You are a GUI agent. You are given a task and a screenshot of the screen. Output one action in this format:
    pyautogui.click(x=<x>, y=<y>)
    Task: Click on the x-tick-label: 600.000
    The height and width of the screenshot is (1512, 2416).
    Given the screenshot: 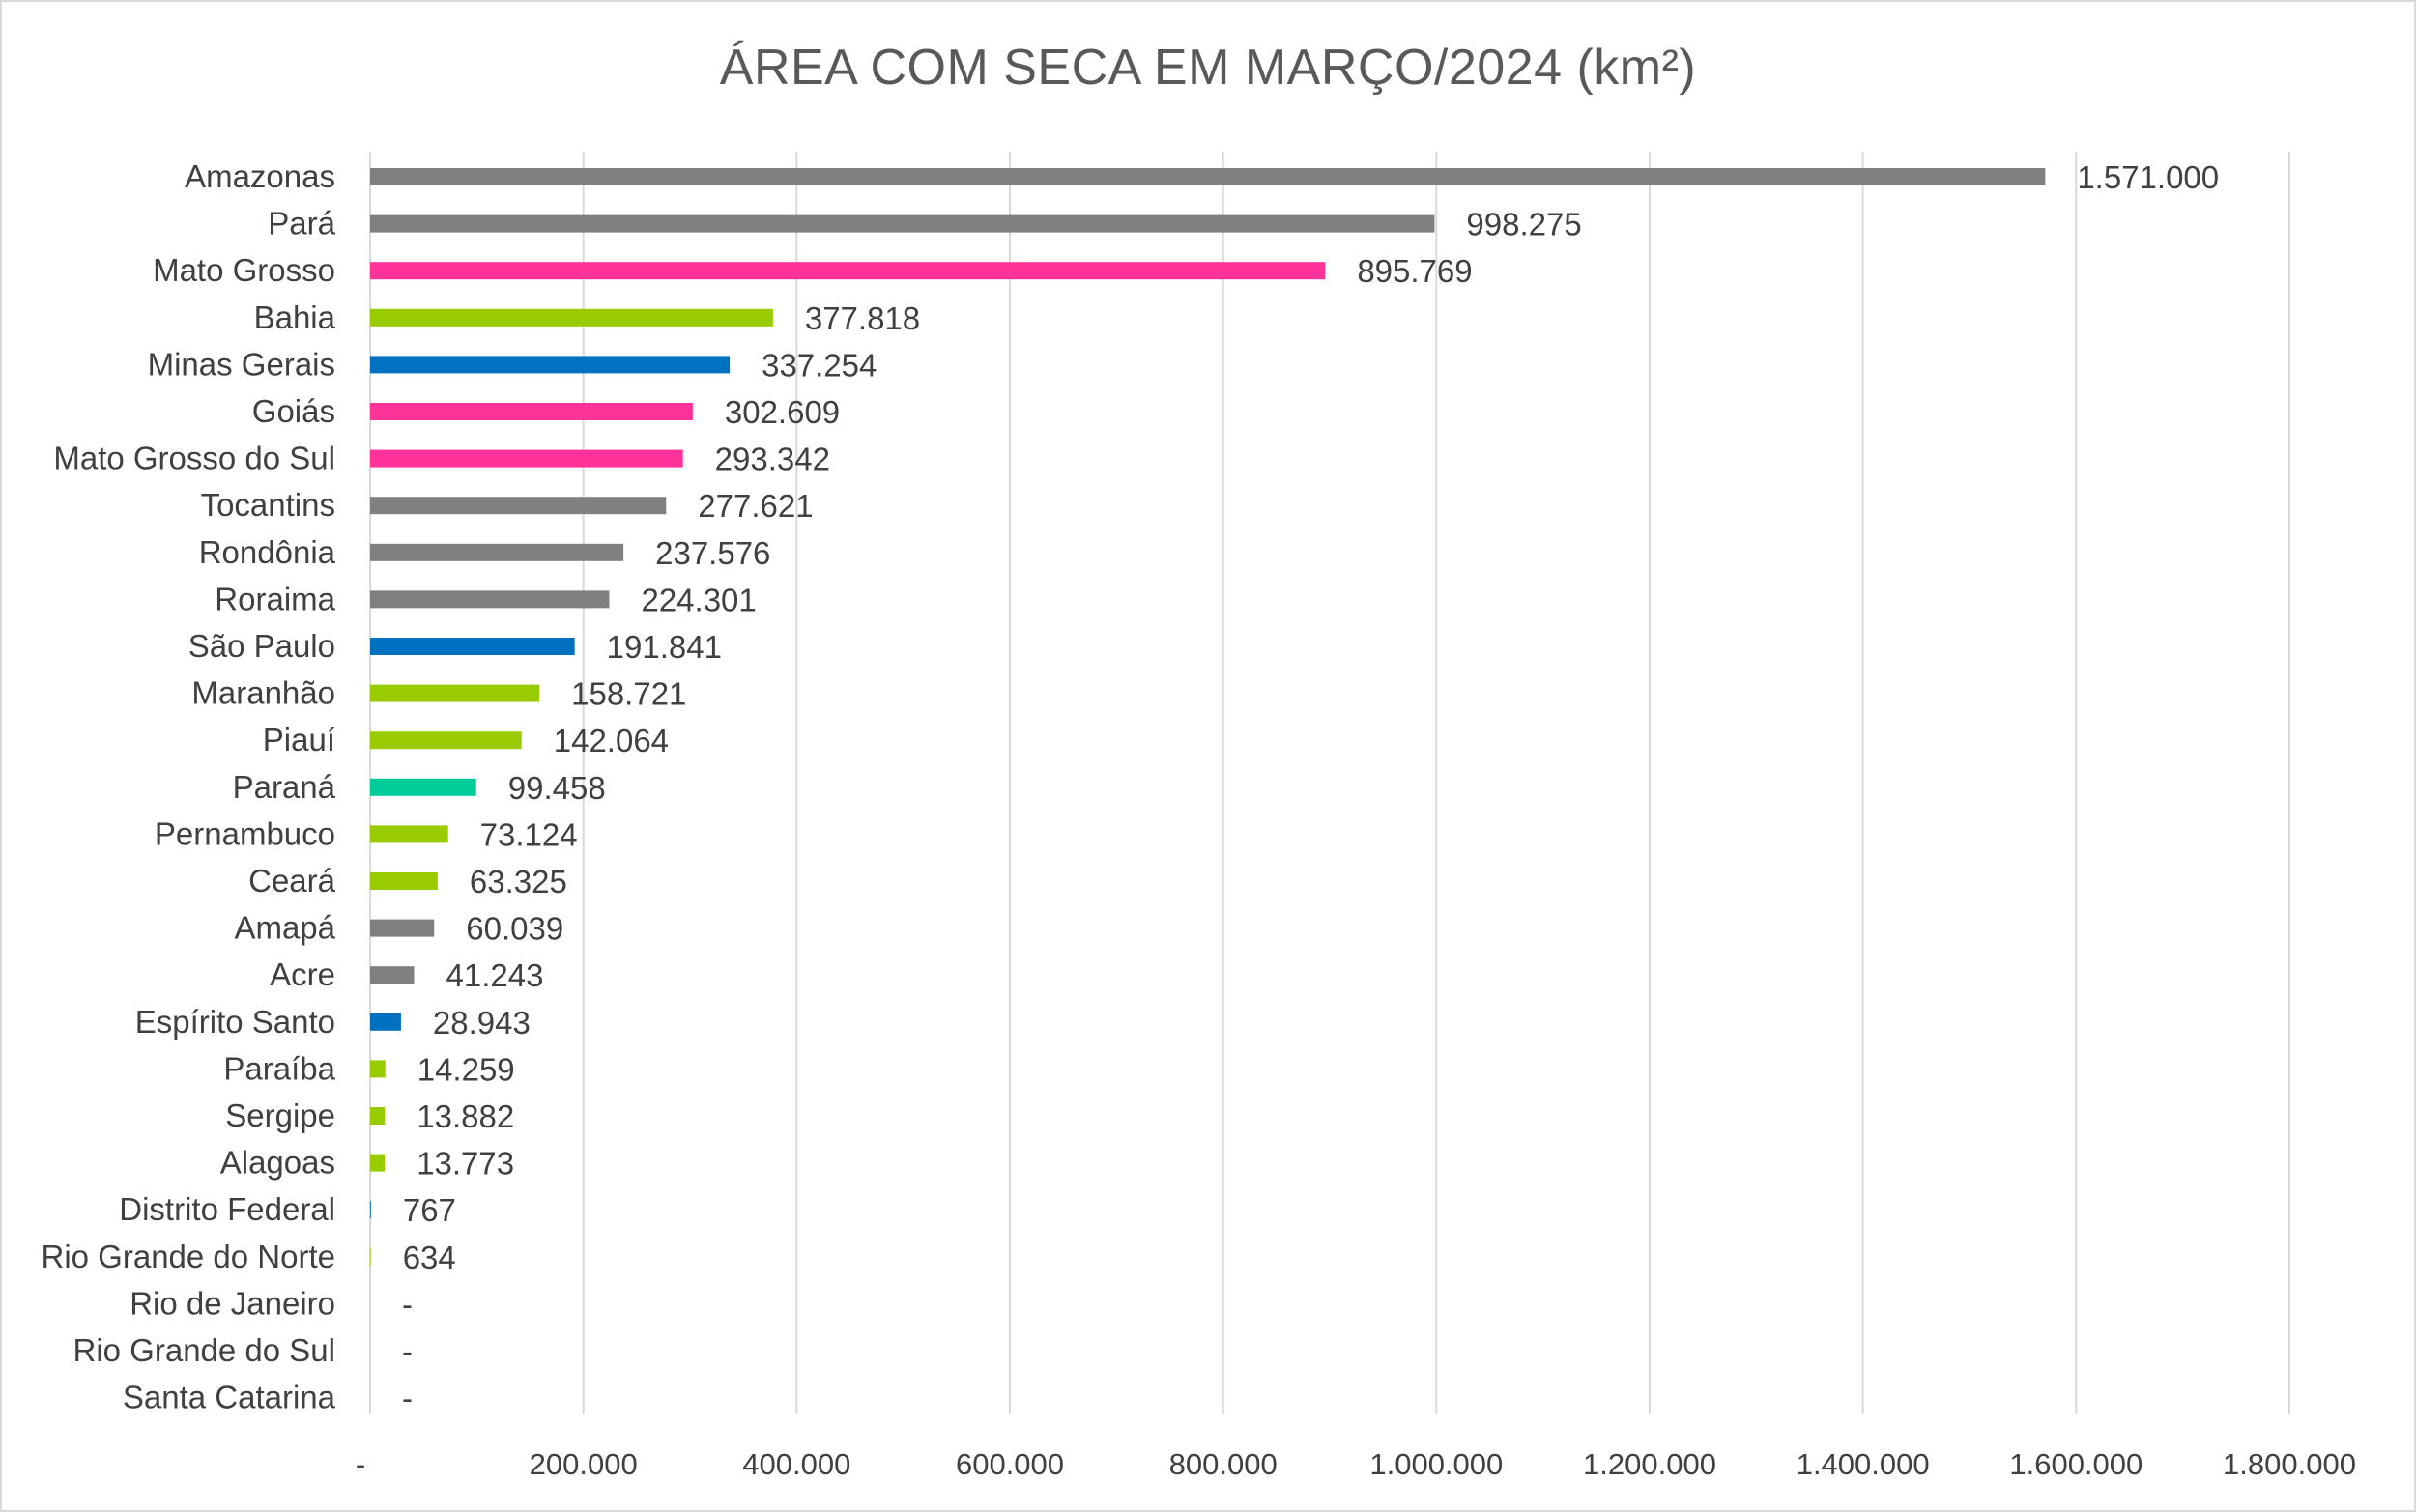 What is the action you would take?
    pyautogui.click(x=1010, y=1464)
    